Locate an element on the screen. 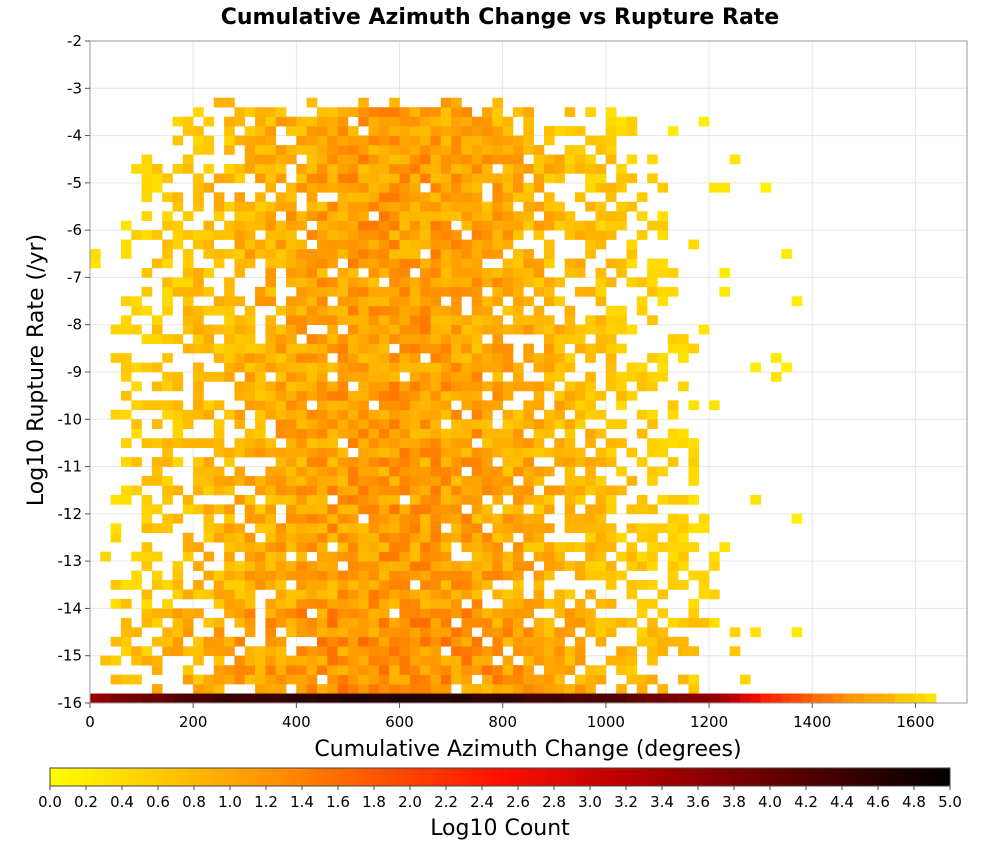 Image resolution: width=1000 pixels, height=854 pixels. y-tick-label: -7 is located at coordinates (74, 277).